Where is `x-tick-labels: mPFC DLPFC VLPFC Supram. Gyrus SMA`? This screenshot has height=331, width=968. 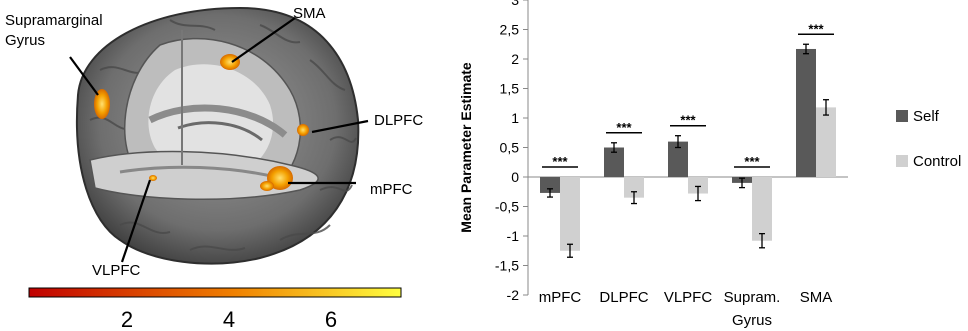 x-tick-labels: mPFC DLPFC VLPFC Supram. Gyrus SMA is located at coordinates (686, 309).